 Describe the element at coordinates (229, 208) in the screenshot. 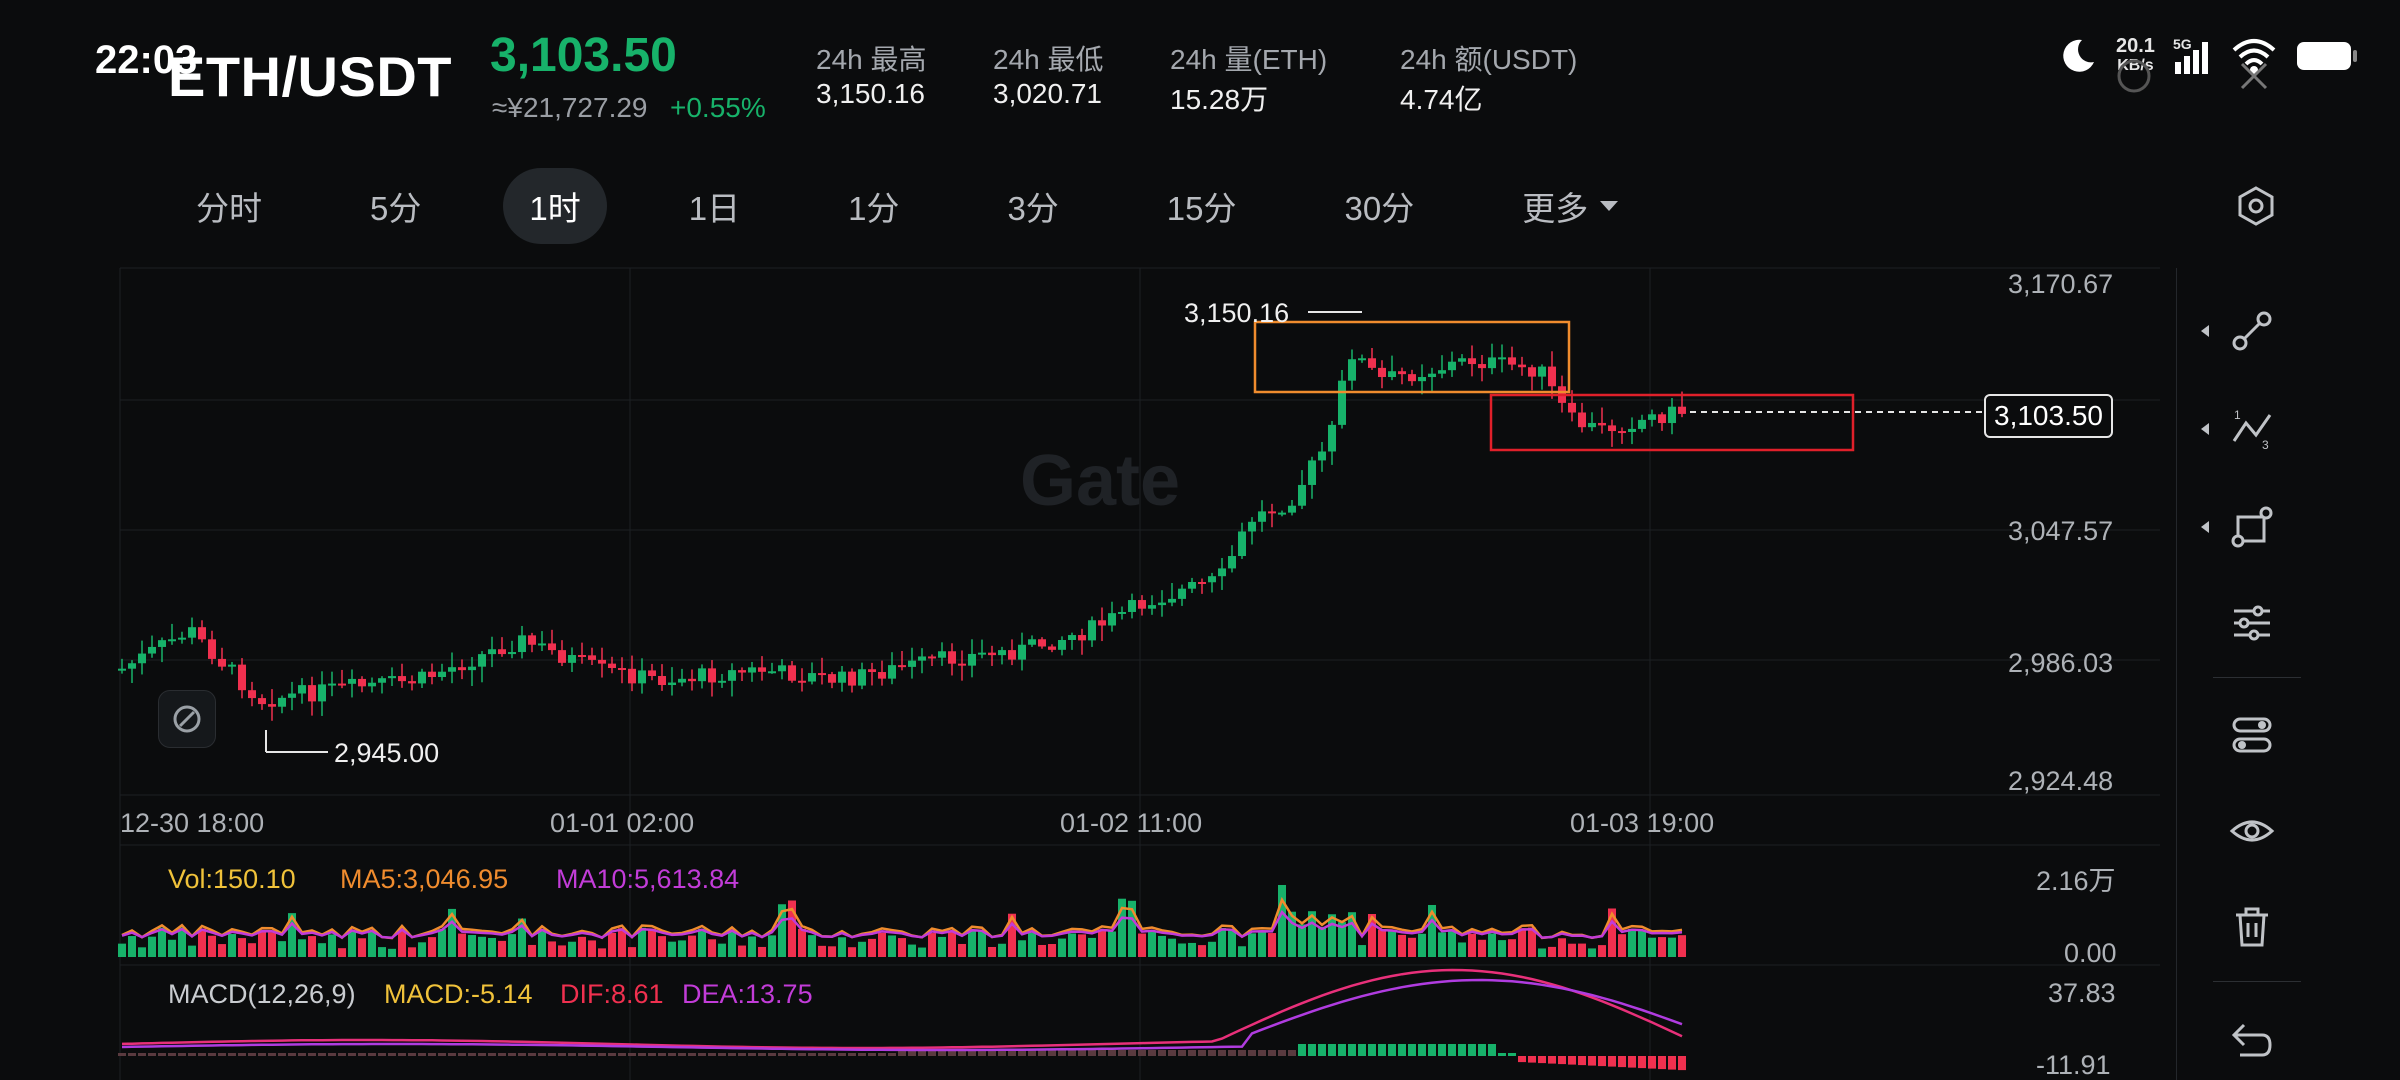

I see `tab-timeline: 分时` at that location.